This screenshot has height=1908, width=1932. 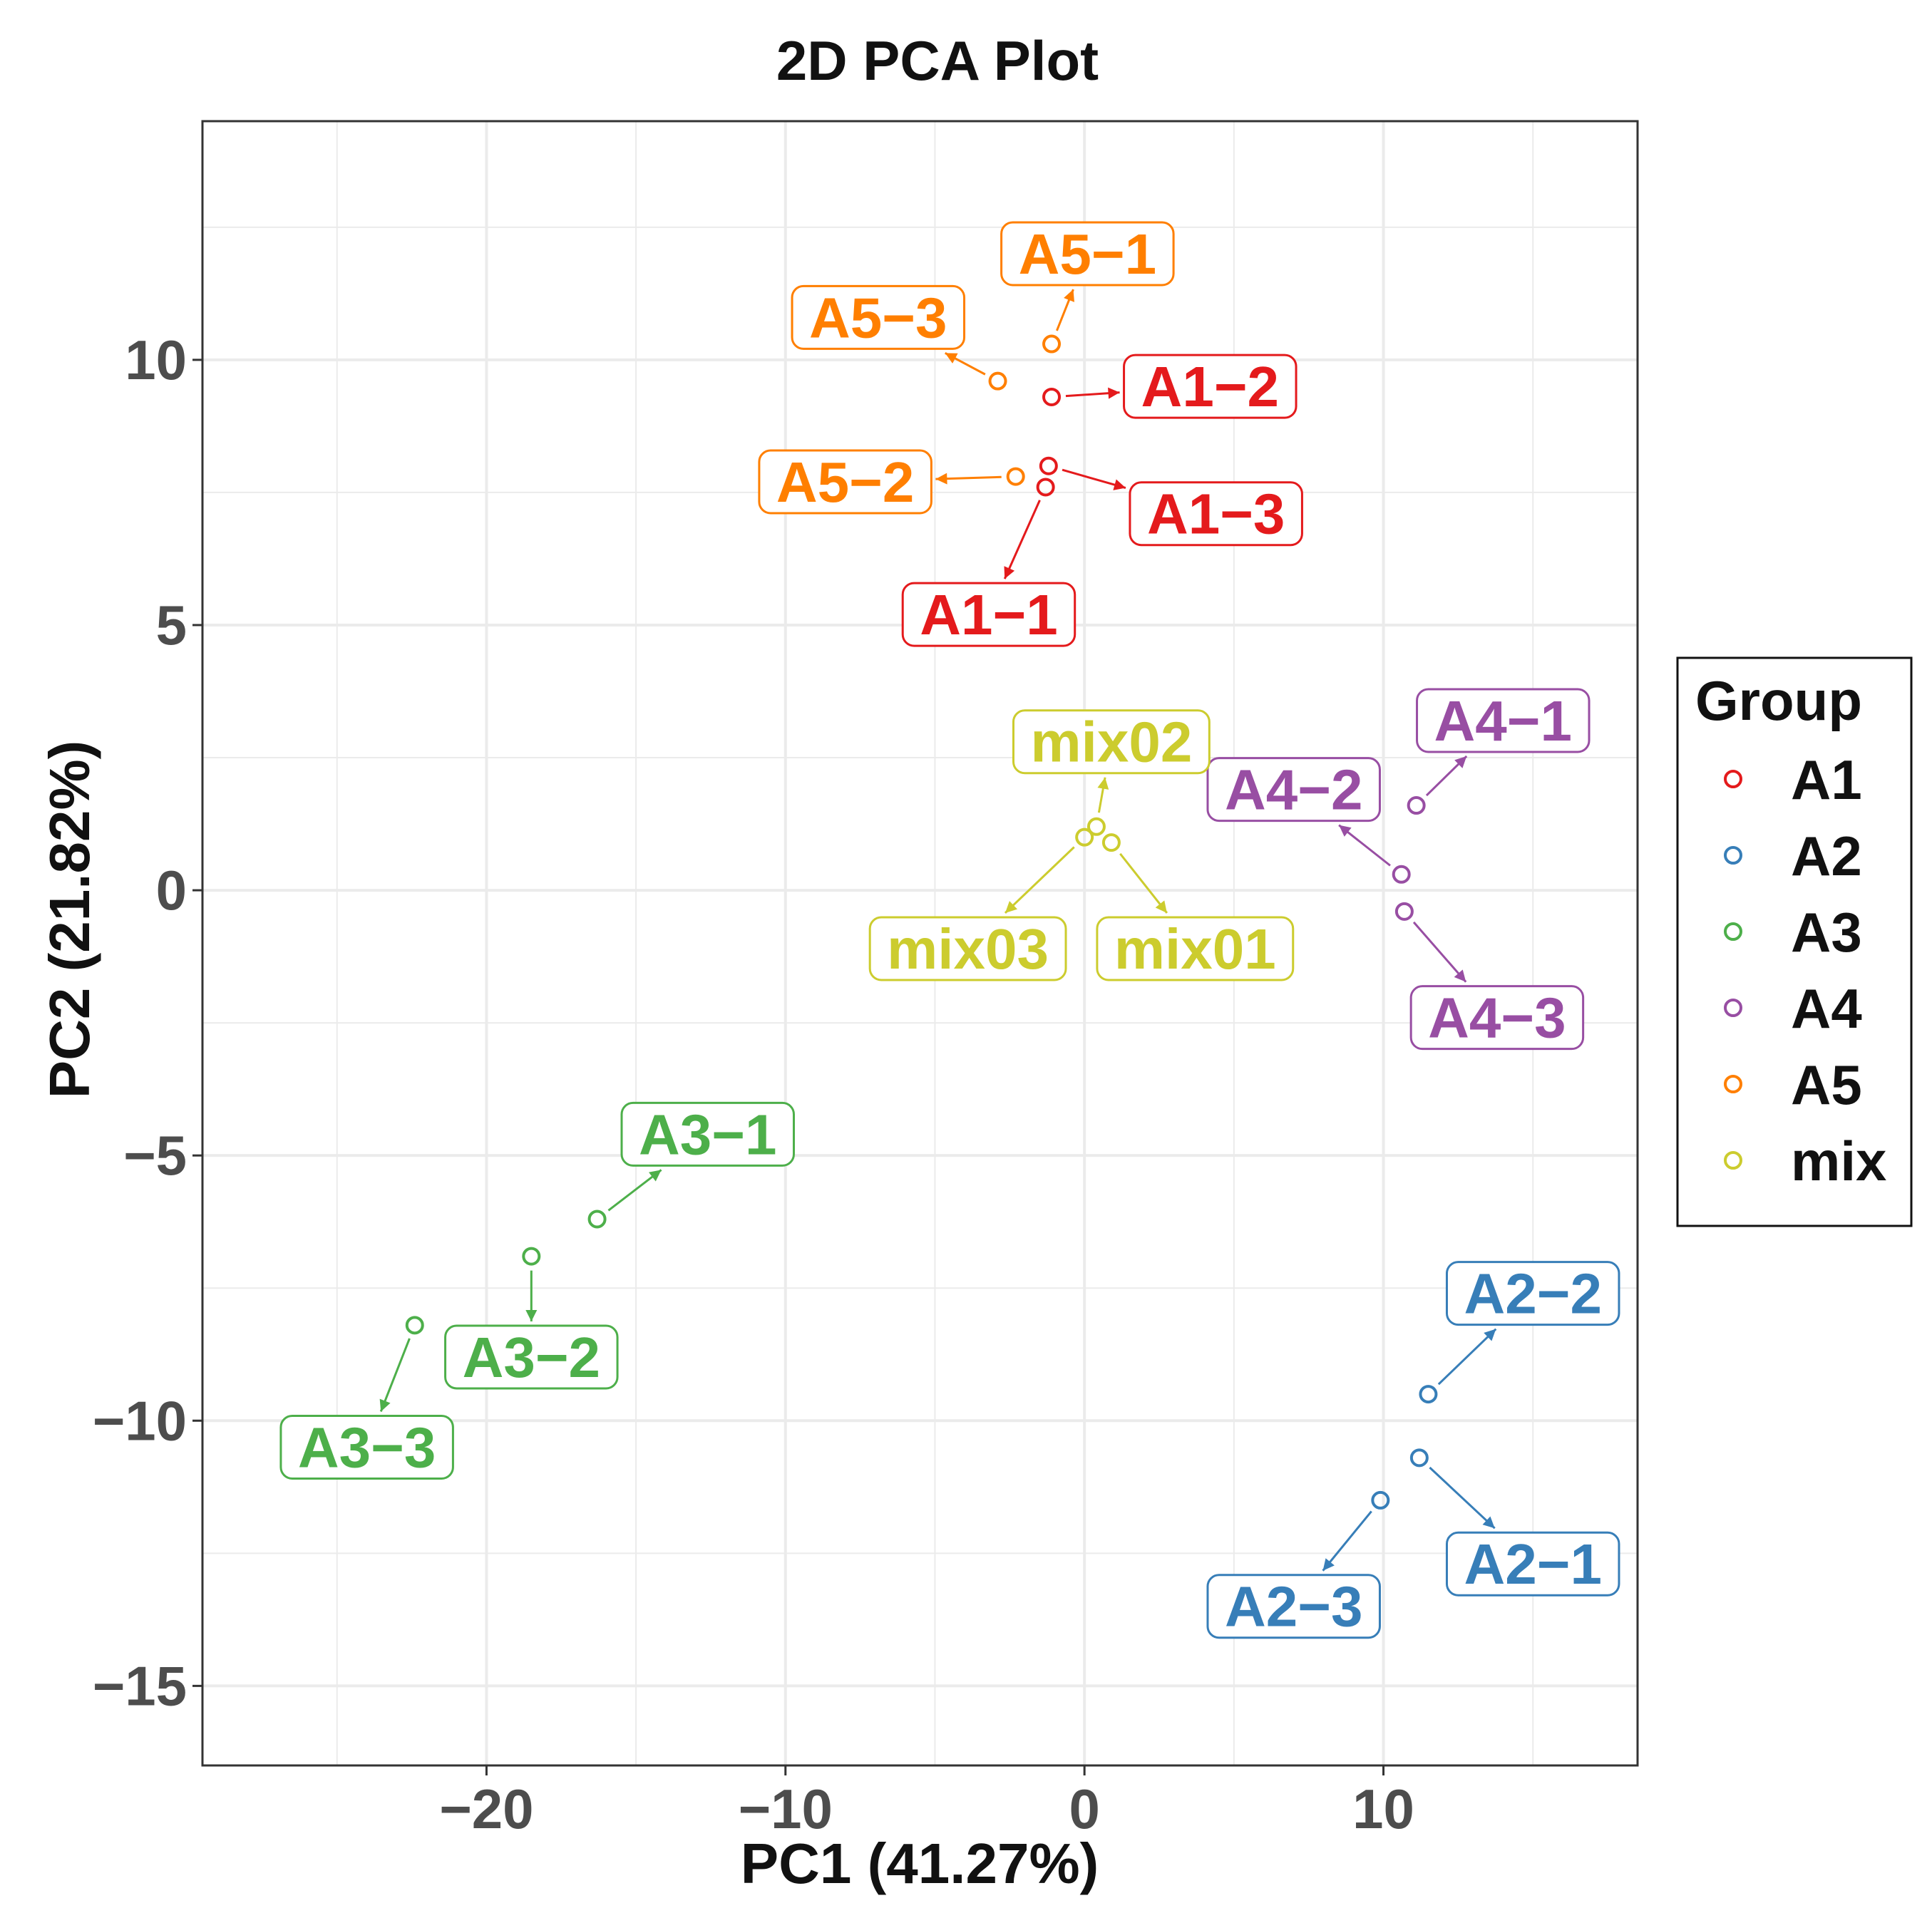 I want to click on y-axis-title: PC2 (21.82%), so click(x=69, y=919).